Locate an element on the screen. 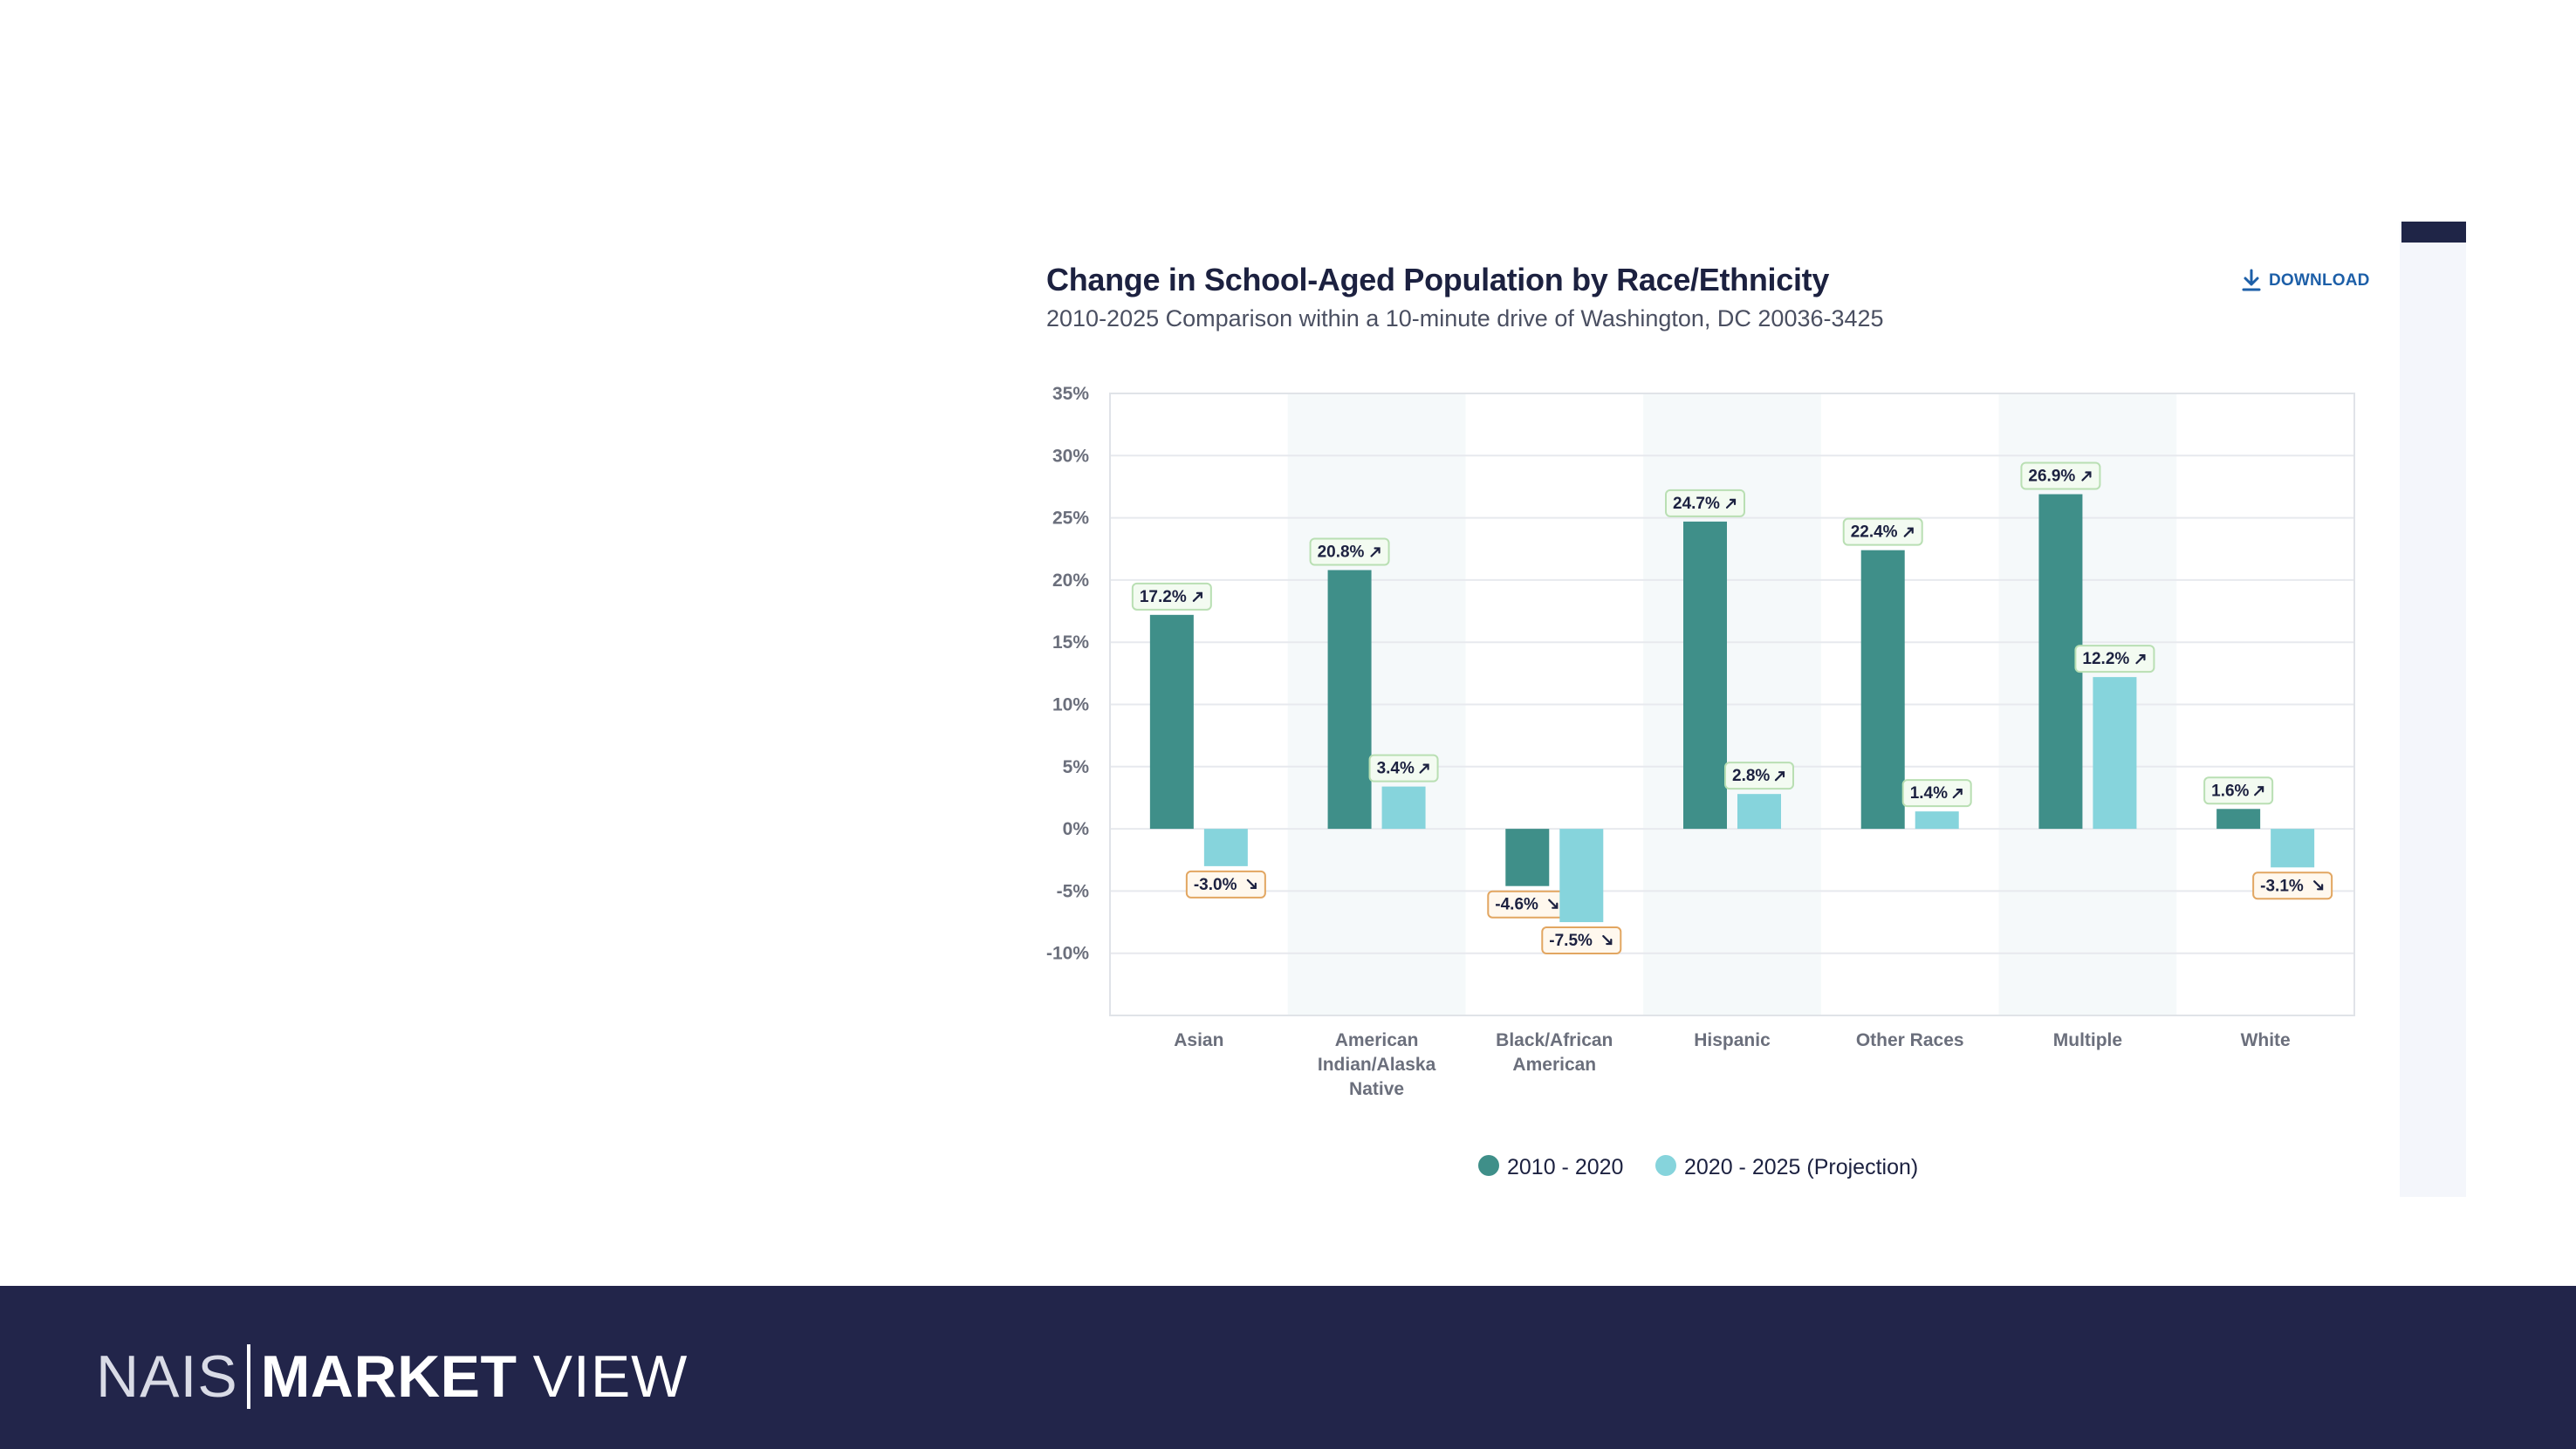  data-label: 3.4% is located at coordinates (1396, 769).